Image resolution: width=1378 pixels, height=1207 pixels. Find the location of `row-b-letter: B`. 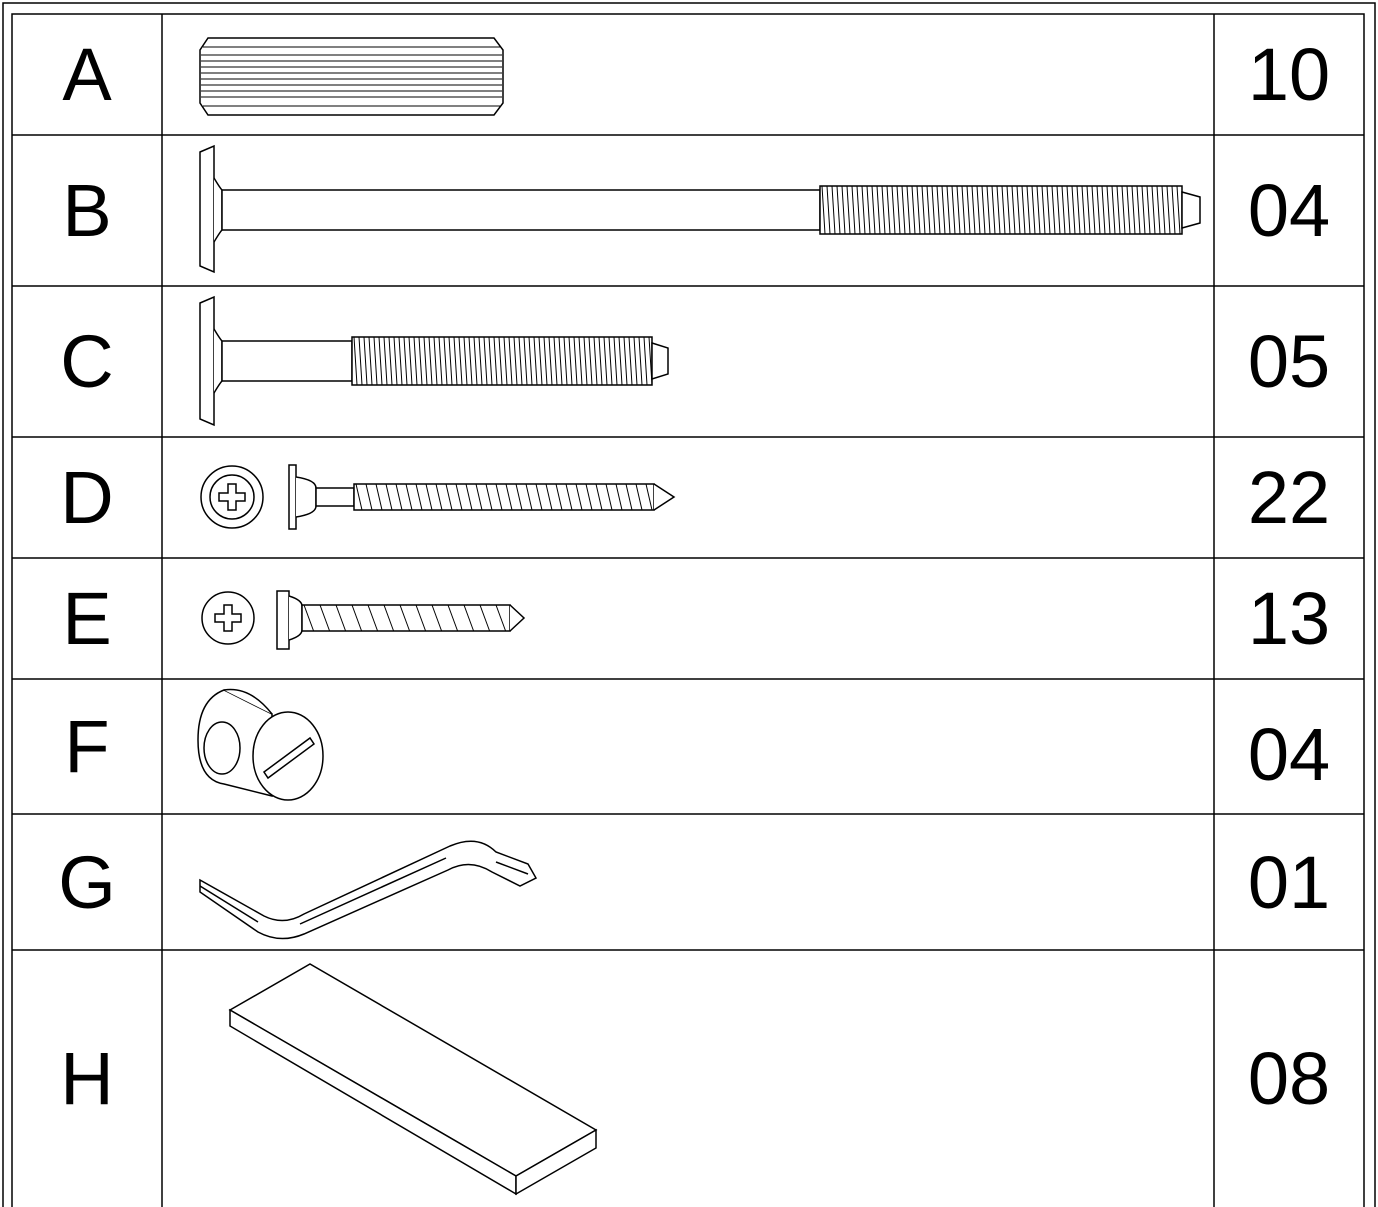

row-b-letter: B is located at coordinates (87, 210).